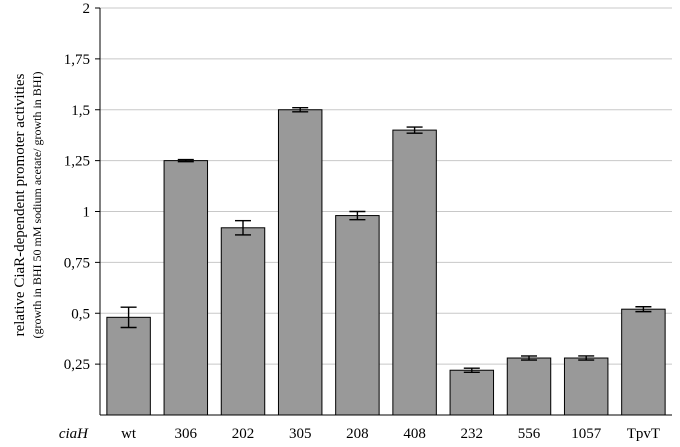 This screenshot has width=680, height=447. Describe the element at coordinates (77, 60) in the screenshot. I see `y-tick-label: 1,75` at that location.